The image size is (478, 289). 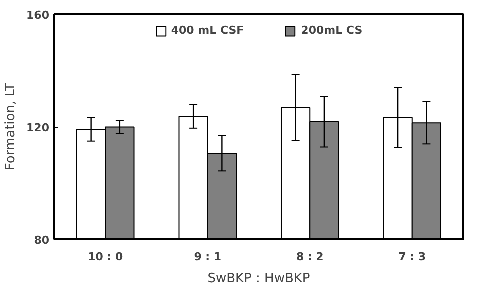 I want to click on y-tick-label: 160, so click(x=38, y=15).